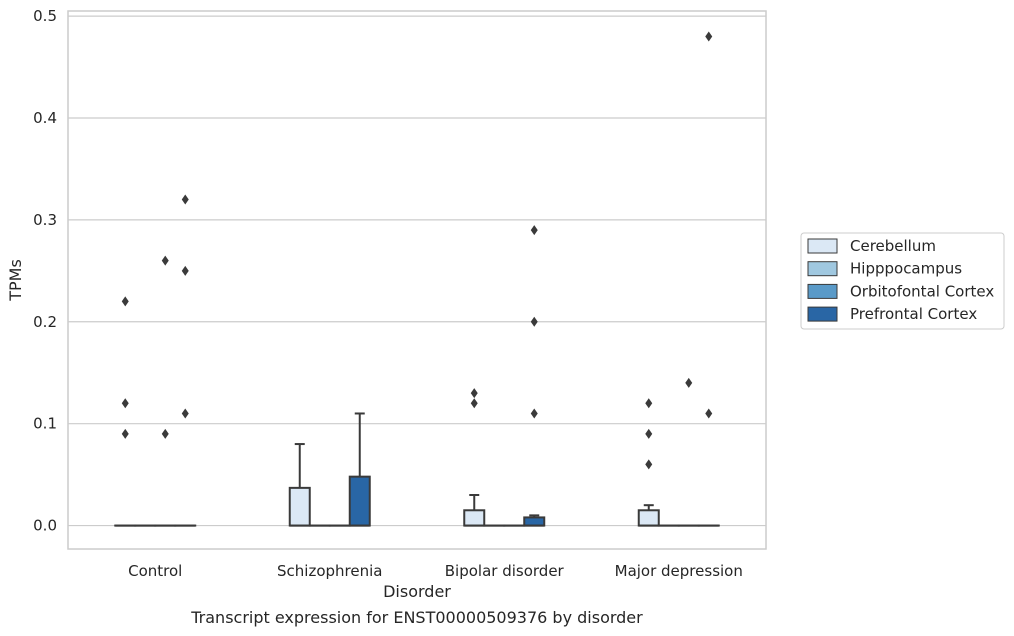 This screenshot has width=1014, height=636. I want to click on x-tick-label: Schizophrenia, so click(329, 571).